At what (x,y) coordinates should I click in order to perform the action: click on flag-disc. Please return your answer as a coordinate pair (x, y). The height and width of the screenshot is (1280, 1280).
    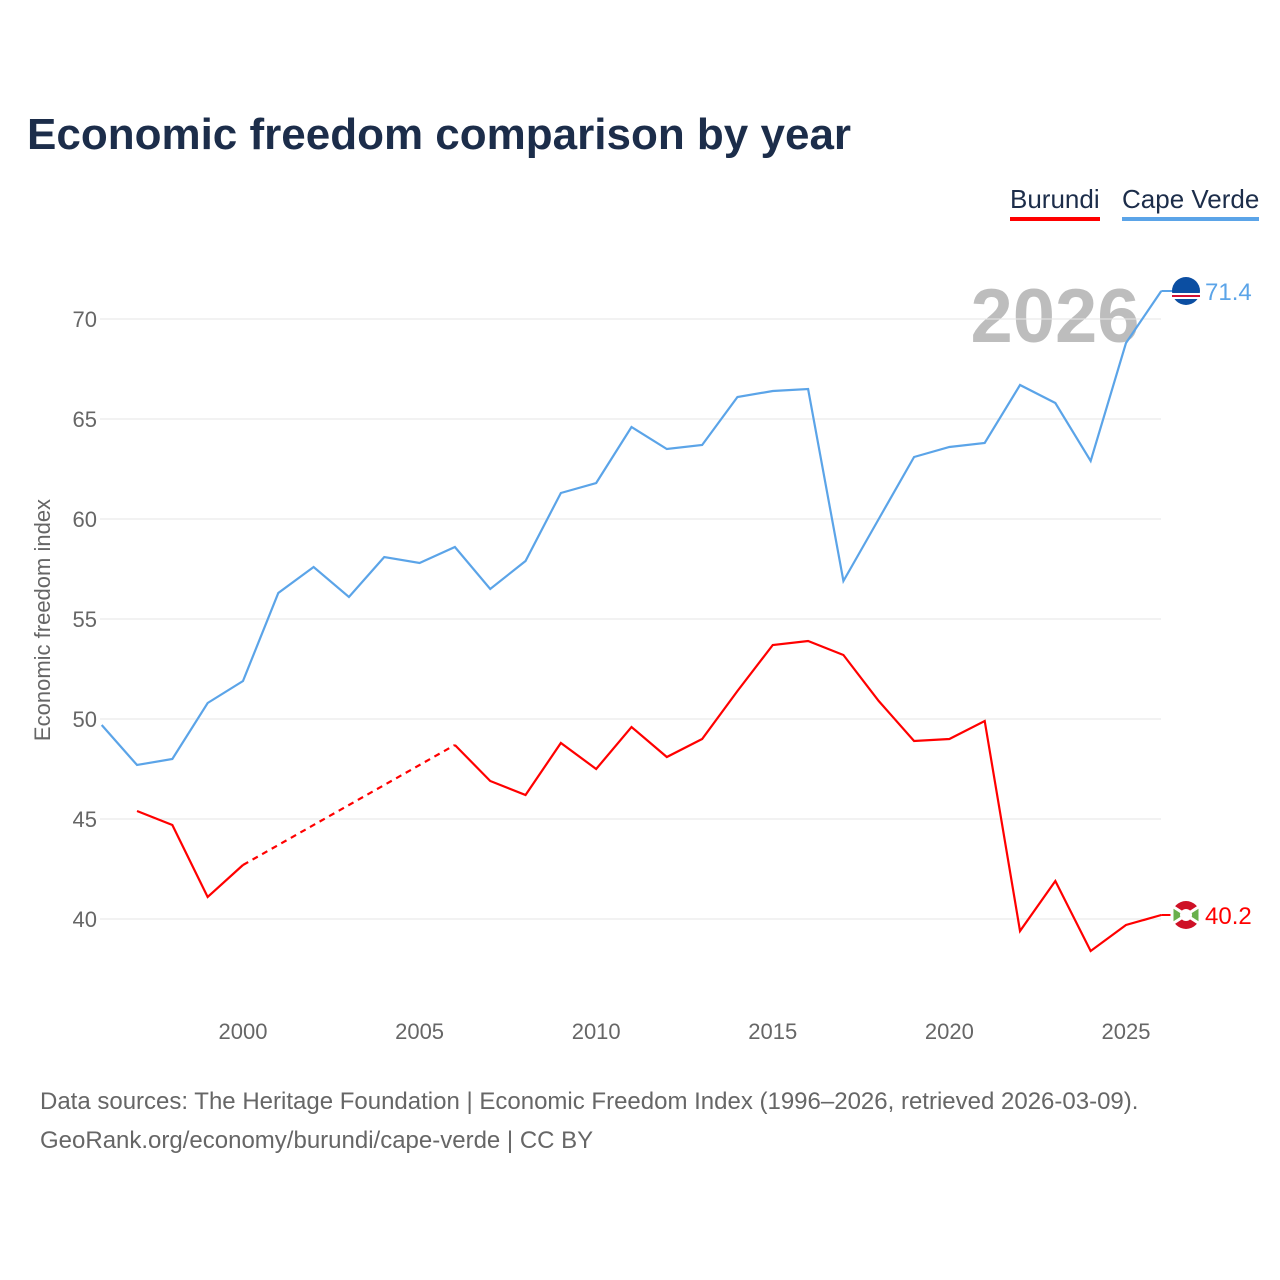
    Looking at the image, I should click on (1186, 915).